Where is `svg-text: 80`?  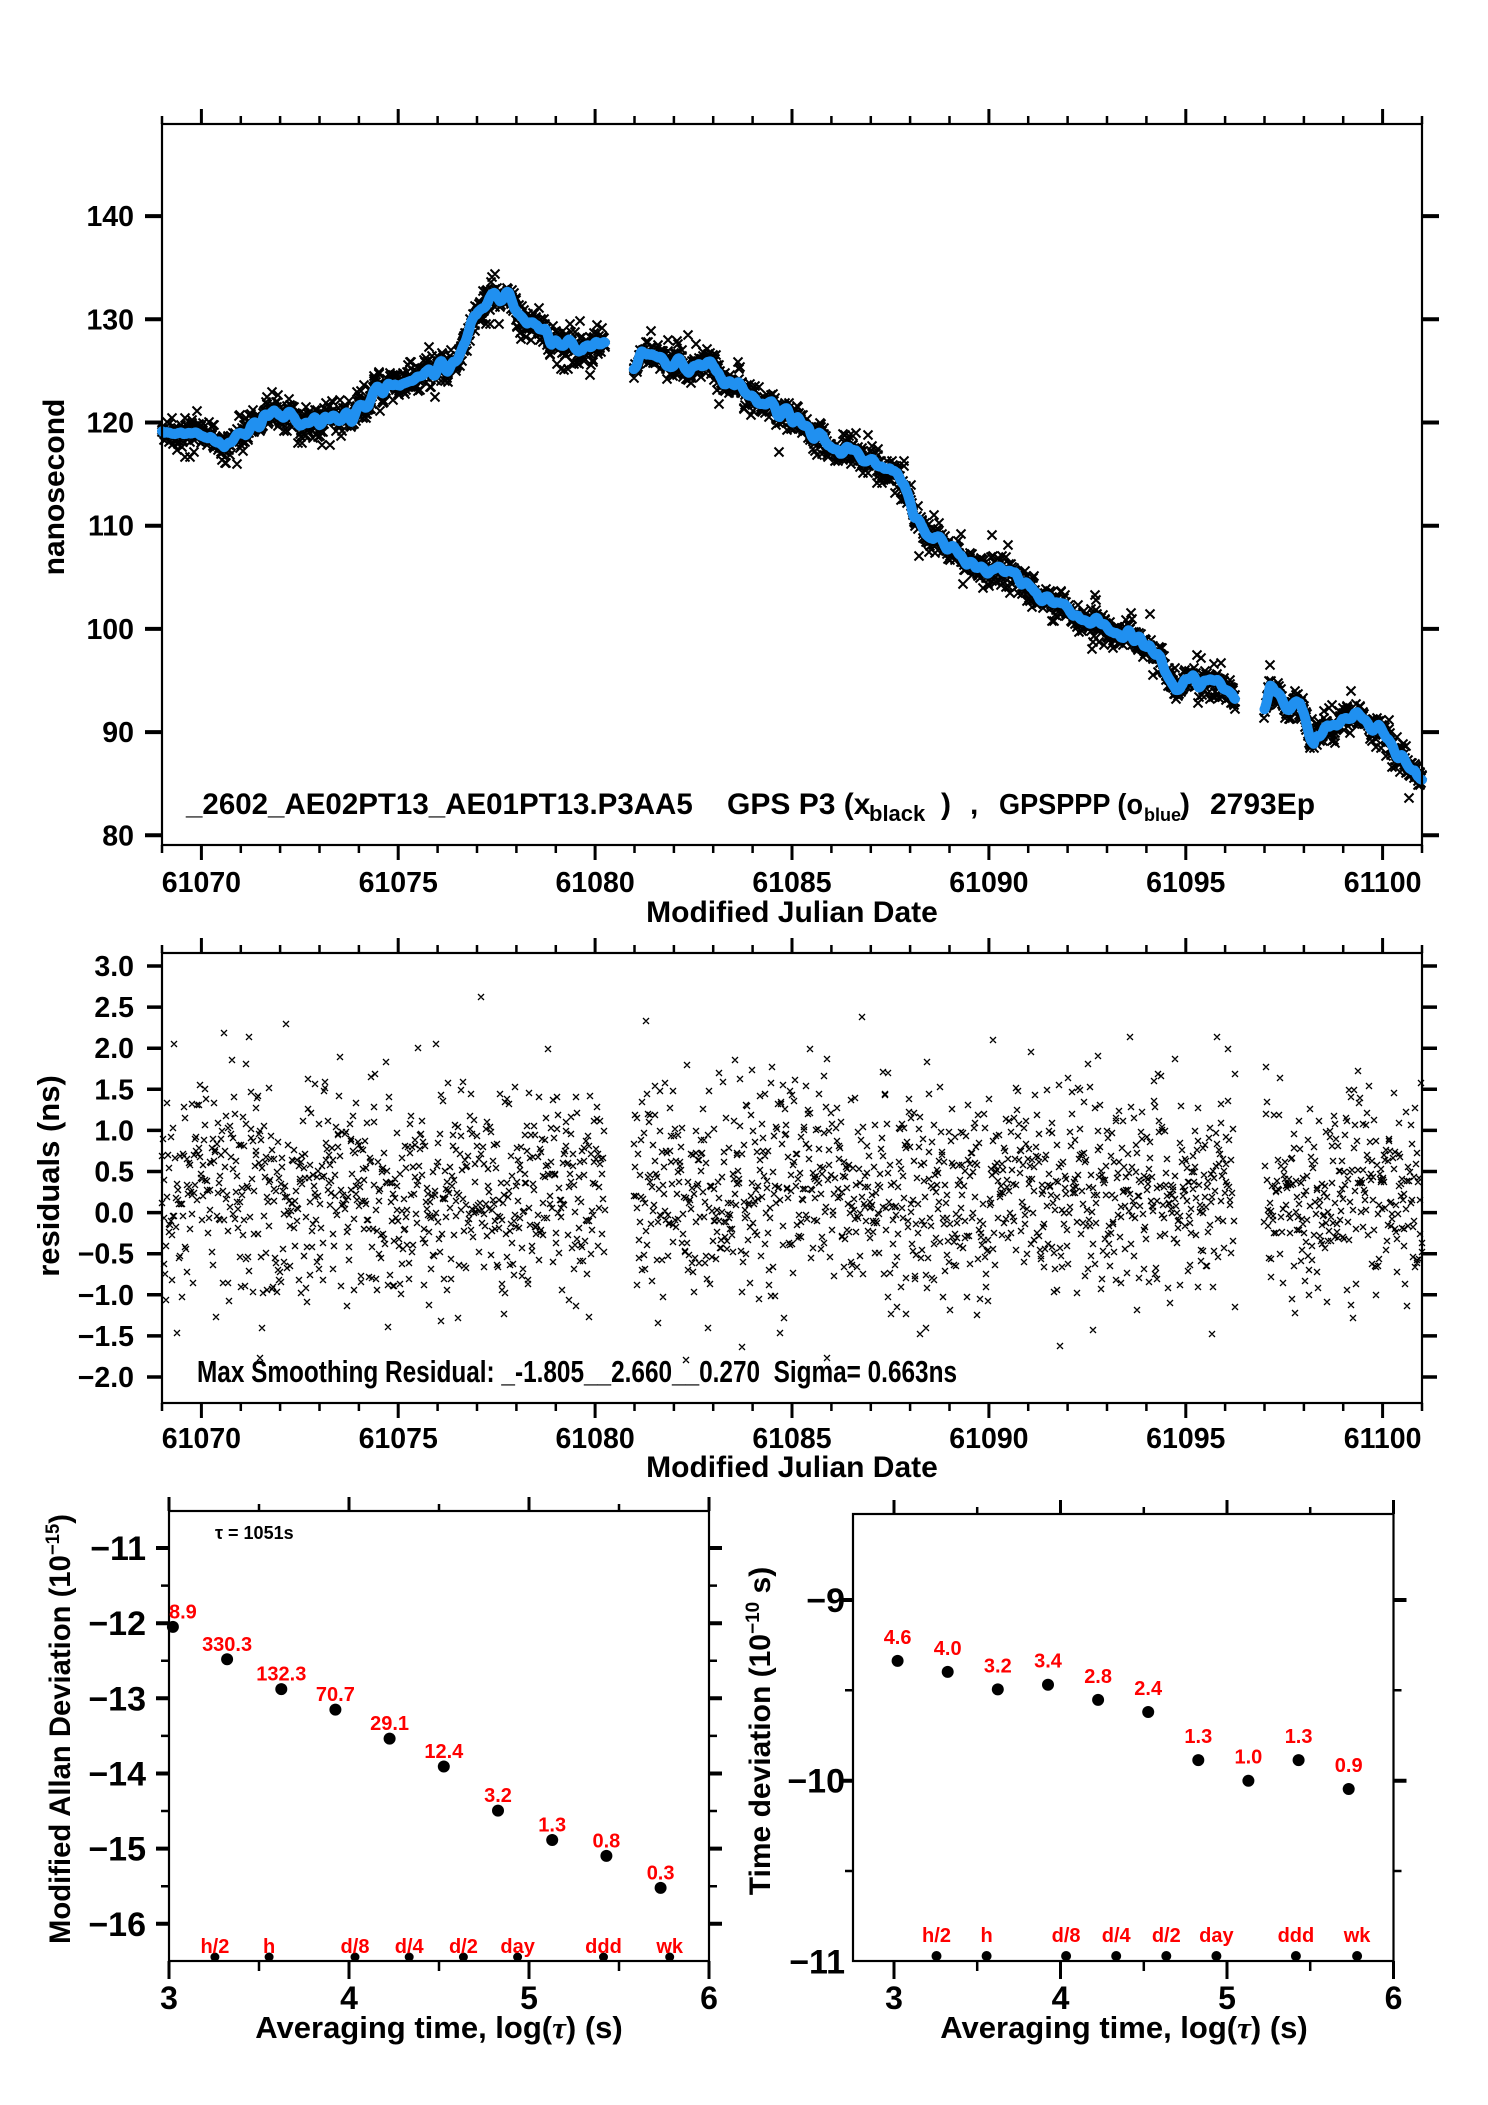 svg-text: 80 is located at coordinates (118, 836).